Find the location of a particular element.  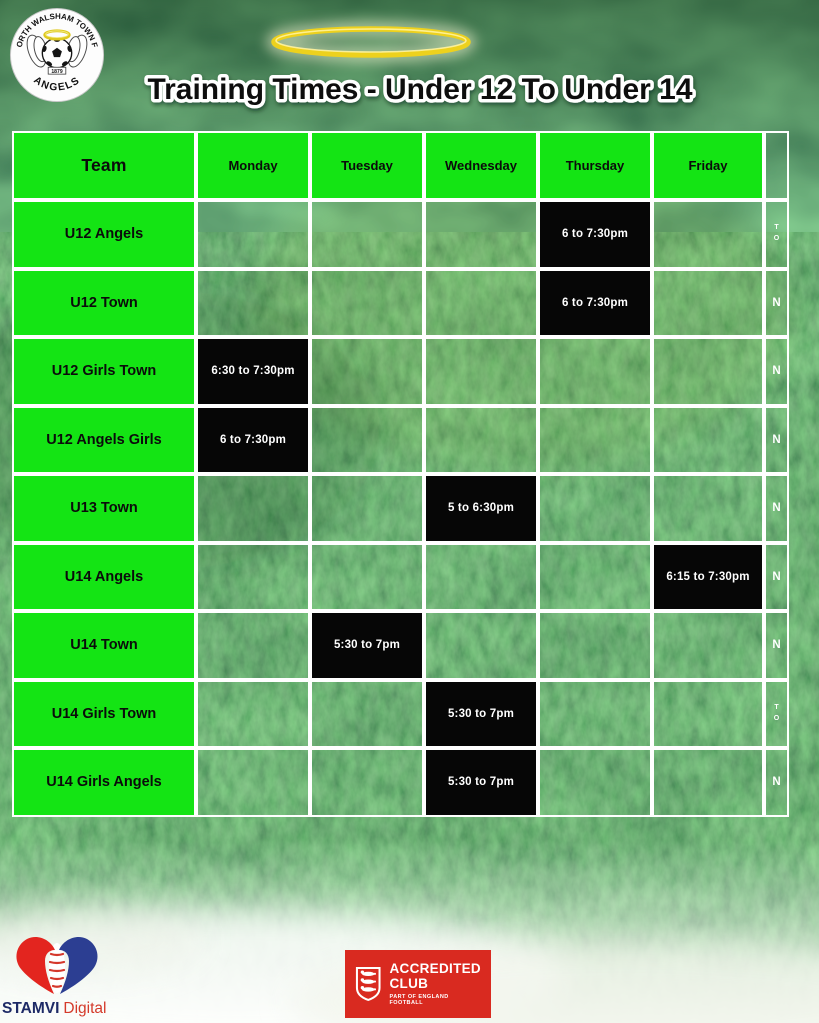

header-banner: Training Times - Under 12 To Under 14 is located at coordinates (420, 65).